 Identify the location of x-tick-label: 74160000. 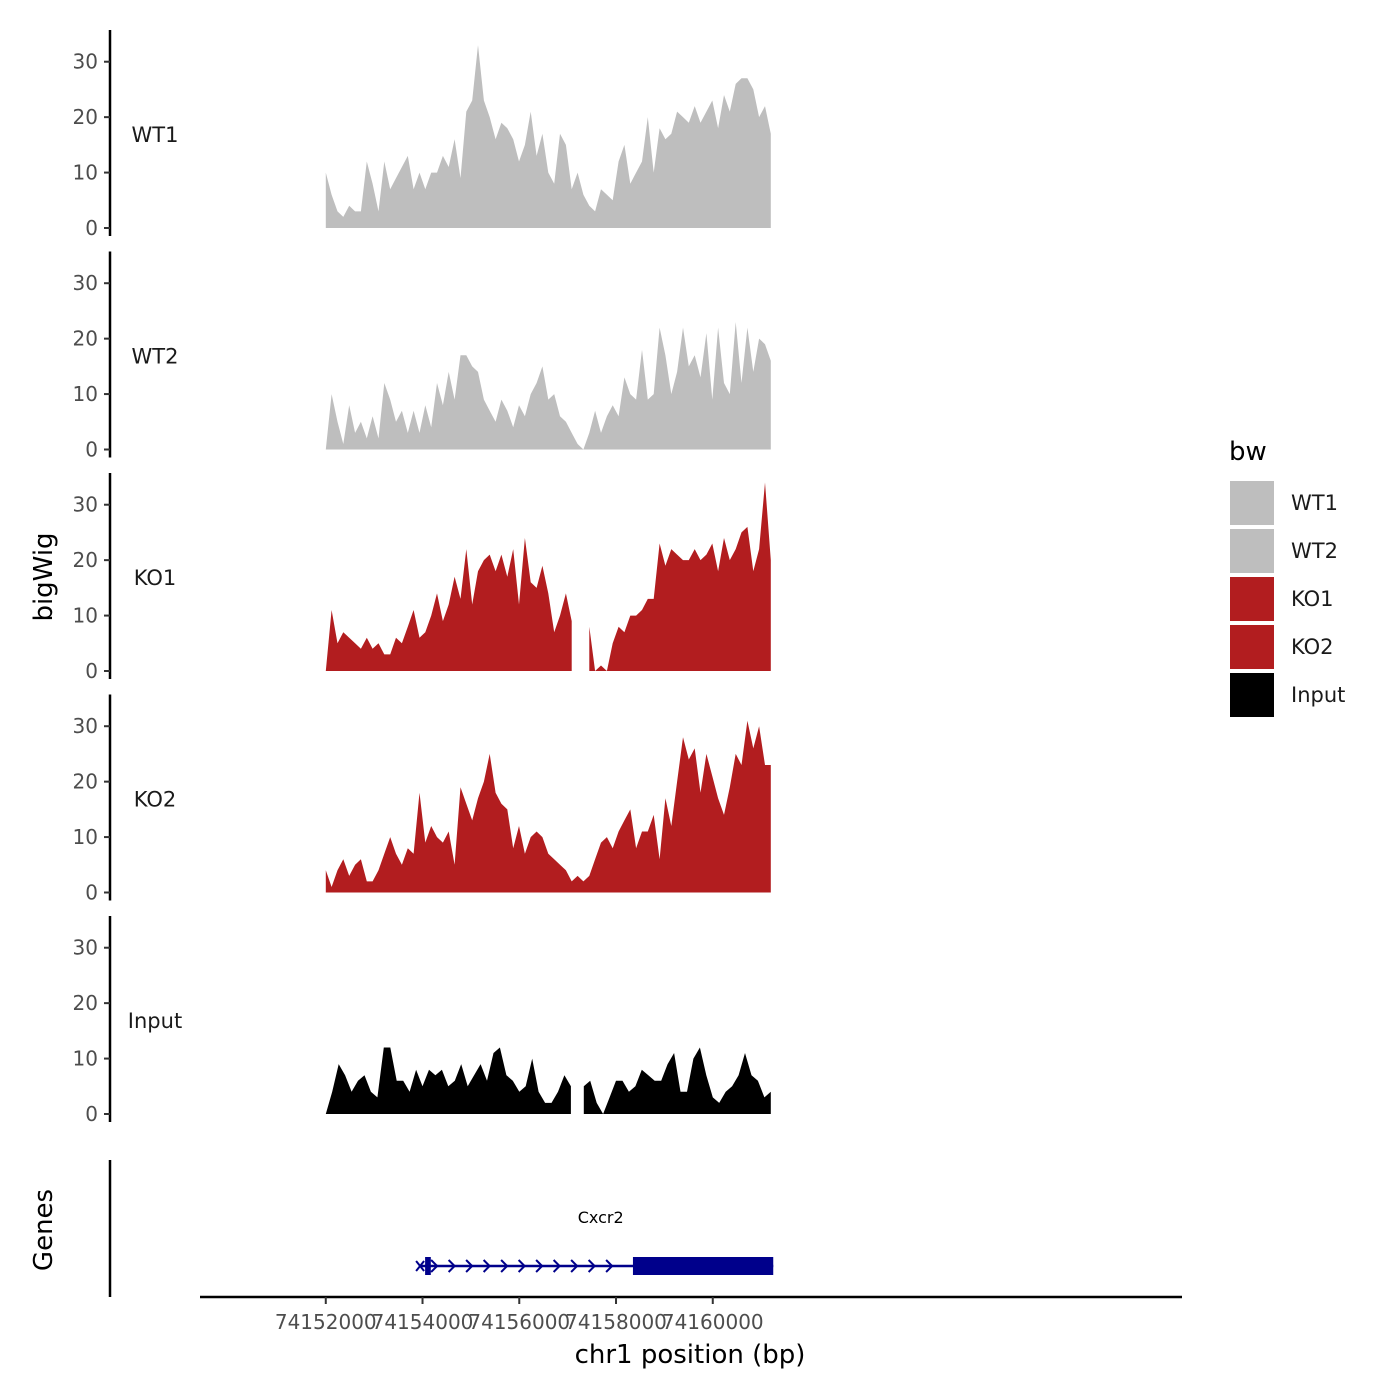
(713, 1322).